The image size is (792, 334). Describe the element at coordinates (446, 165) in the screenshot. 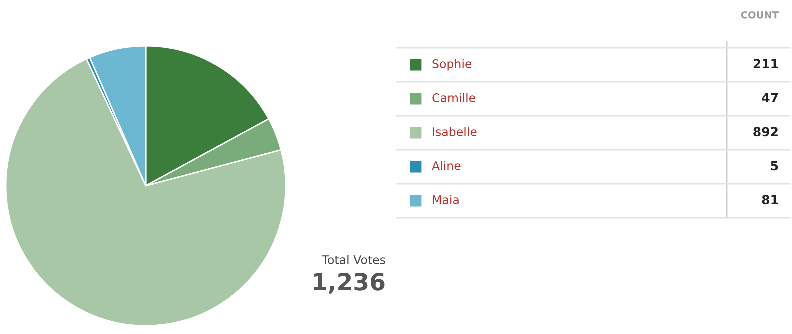

I see `legend-label: Aline` at that location.